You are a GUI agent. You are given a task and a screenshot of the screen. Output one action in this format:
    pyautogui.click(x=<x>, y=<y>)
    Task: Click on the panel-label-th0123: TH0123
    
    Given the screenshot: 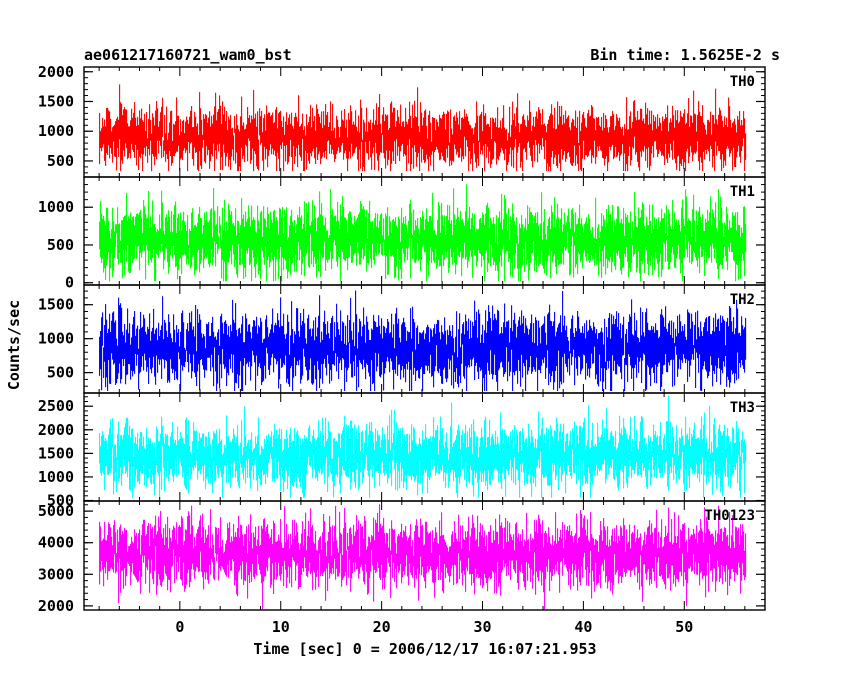 What is the action you would take?
    pyautogui.click(x=729, y=516)
    